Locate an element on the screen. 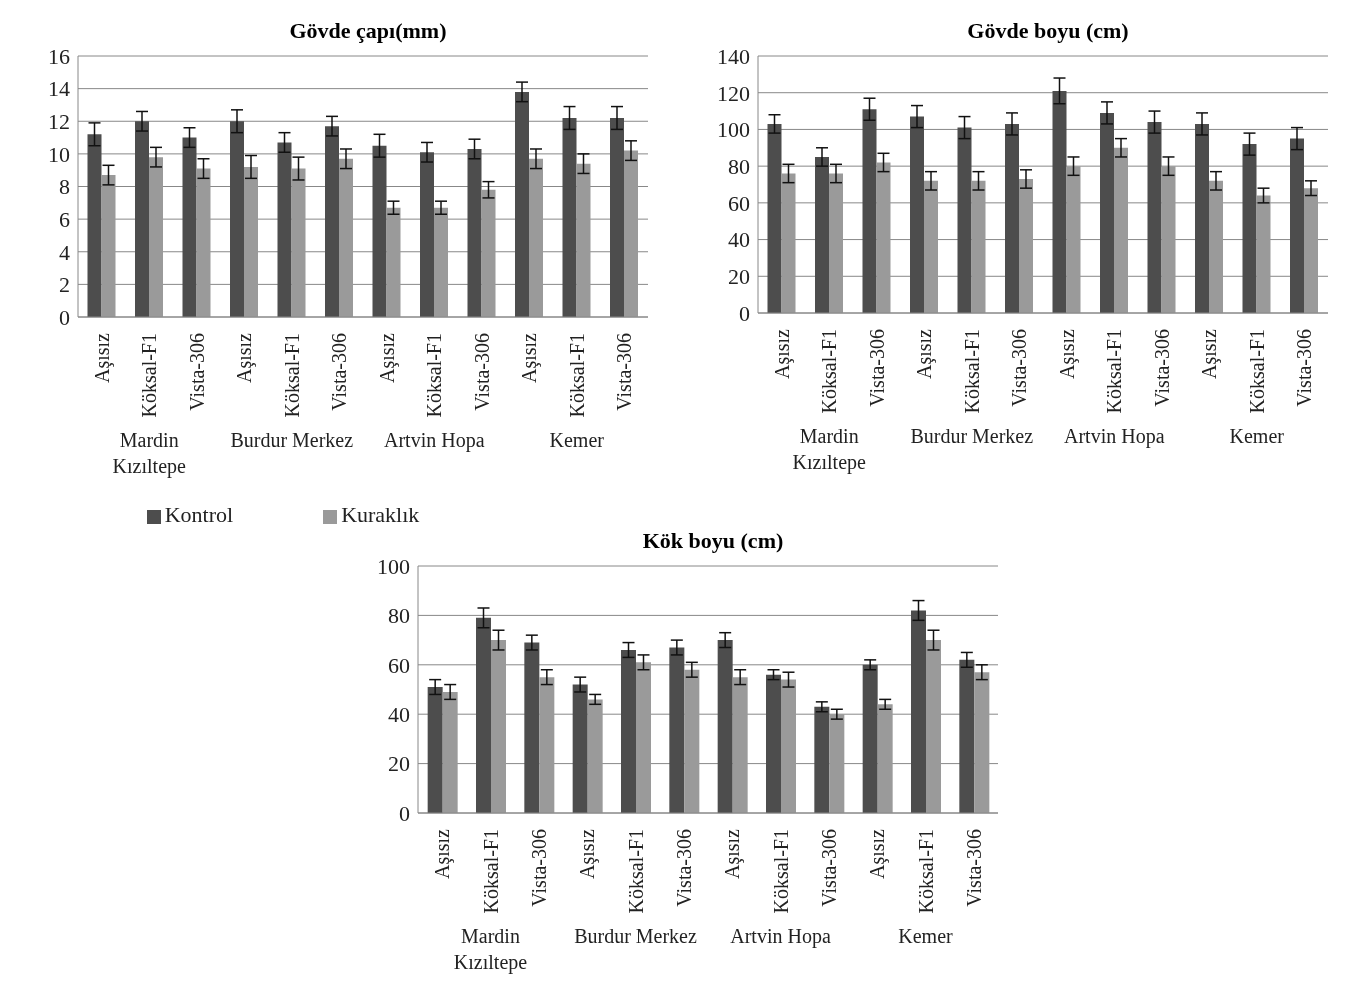  chart-title: Gövde çapı(mm) is located at coordinates (368, 31).